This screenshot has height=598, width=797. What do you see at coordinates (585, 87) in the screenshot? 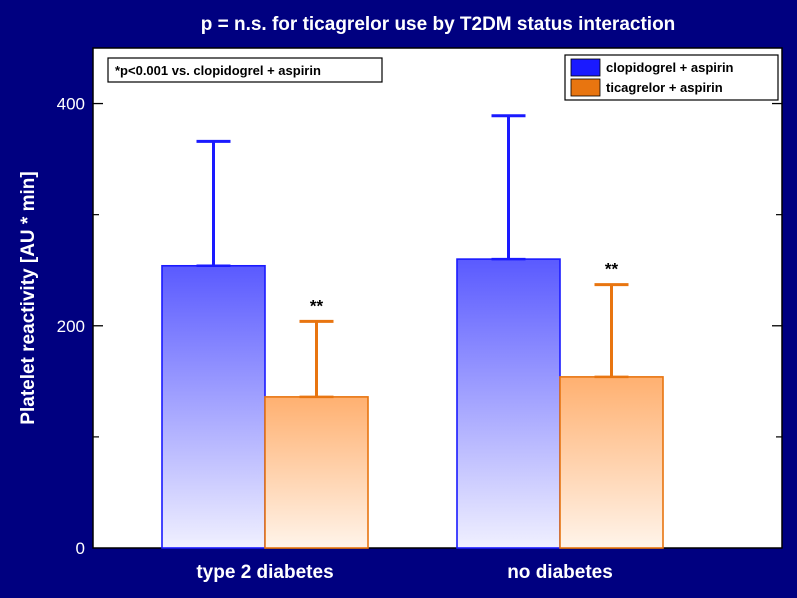
I see `legend-swatch-ticagrelor` at bounding box center [585, 87].